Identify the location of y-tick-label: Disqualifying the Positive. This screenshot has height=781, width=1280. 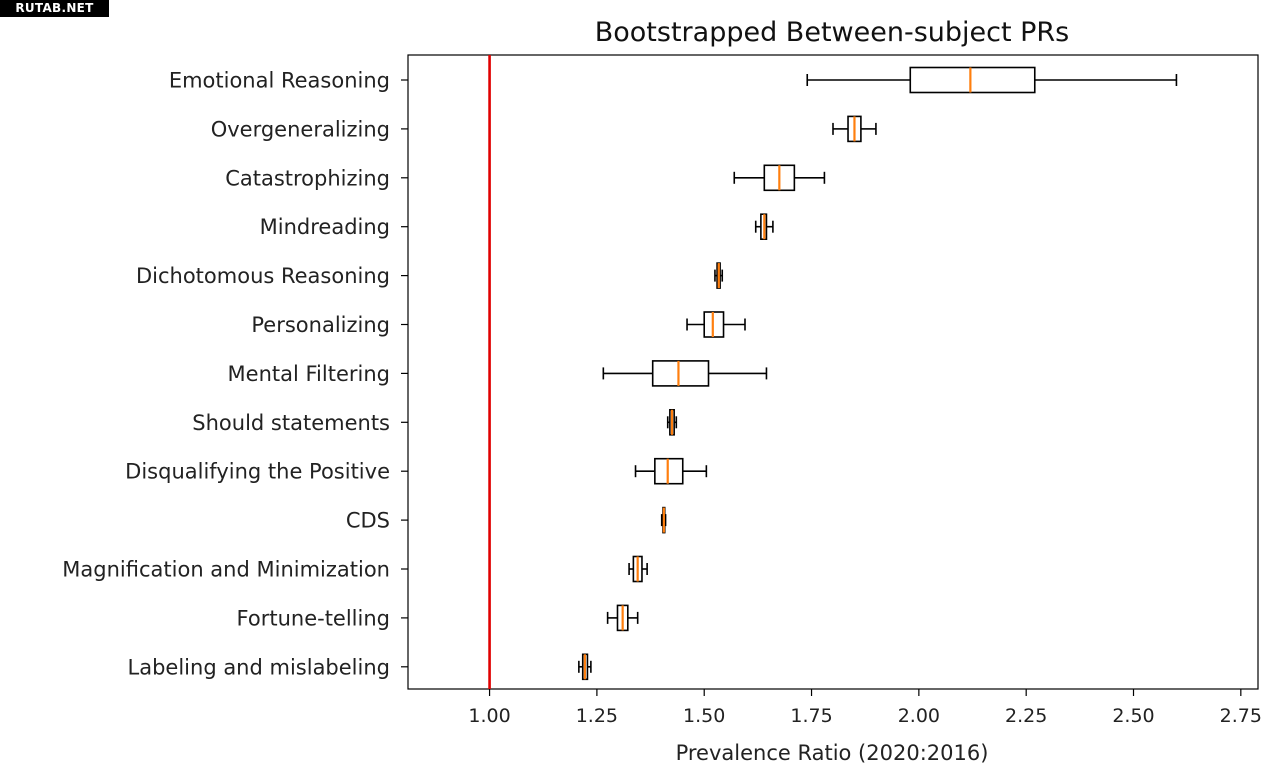
(257, 472).